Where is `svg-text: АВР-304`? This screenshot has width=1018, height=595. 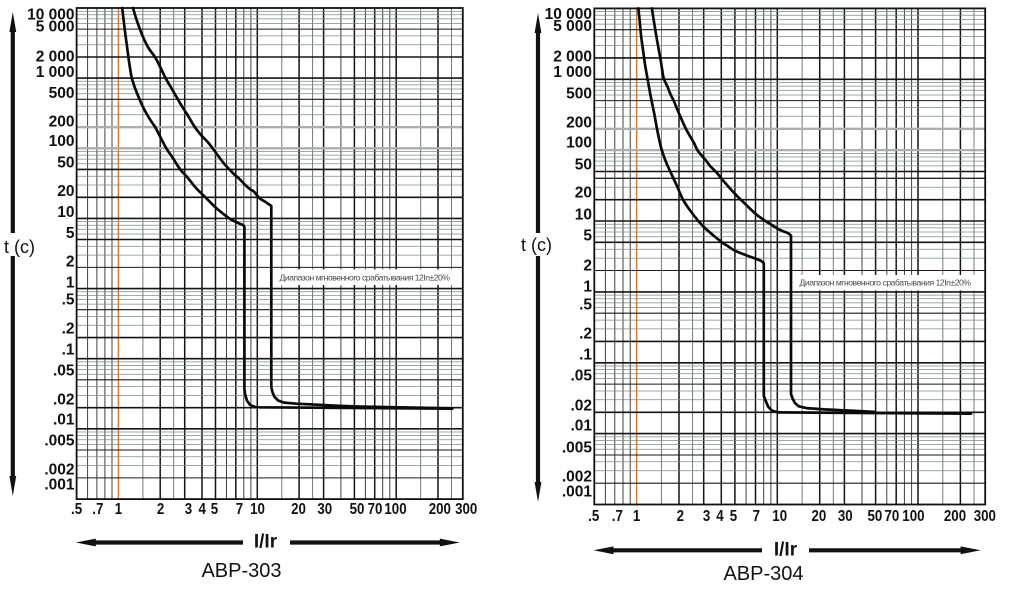
svg-text: АВР-304 is located at coordinates (763, 574).